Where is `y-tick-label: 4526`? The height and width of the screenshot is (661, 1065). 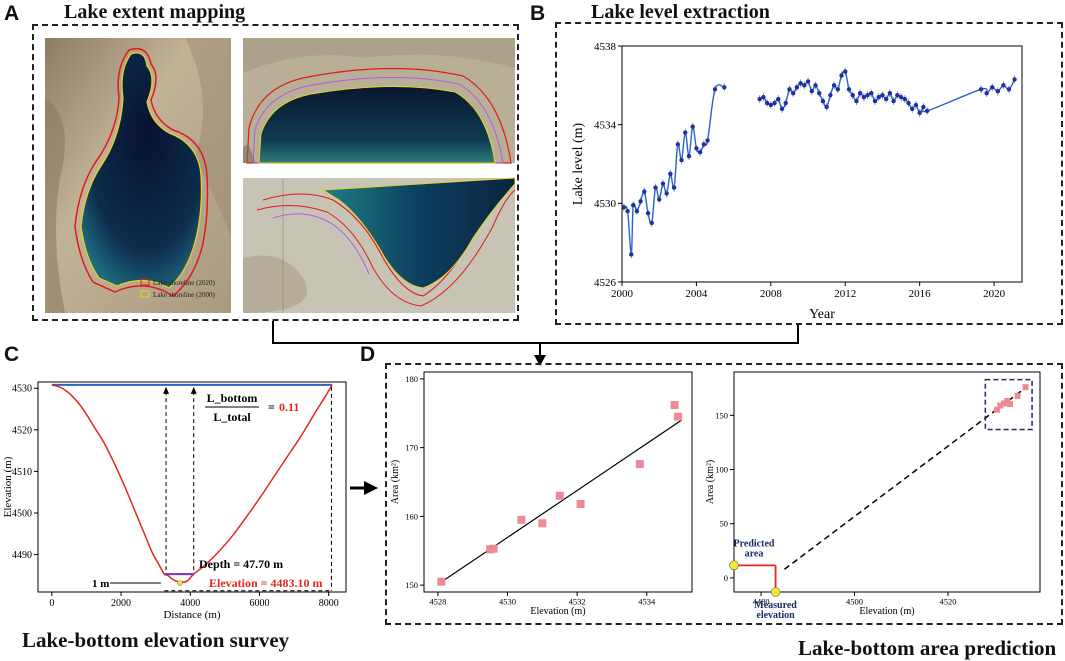 y-tick-label: 4526 is located at coordinates (605, 283).